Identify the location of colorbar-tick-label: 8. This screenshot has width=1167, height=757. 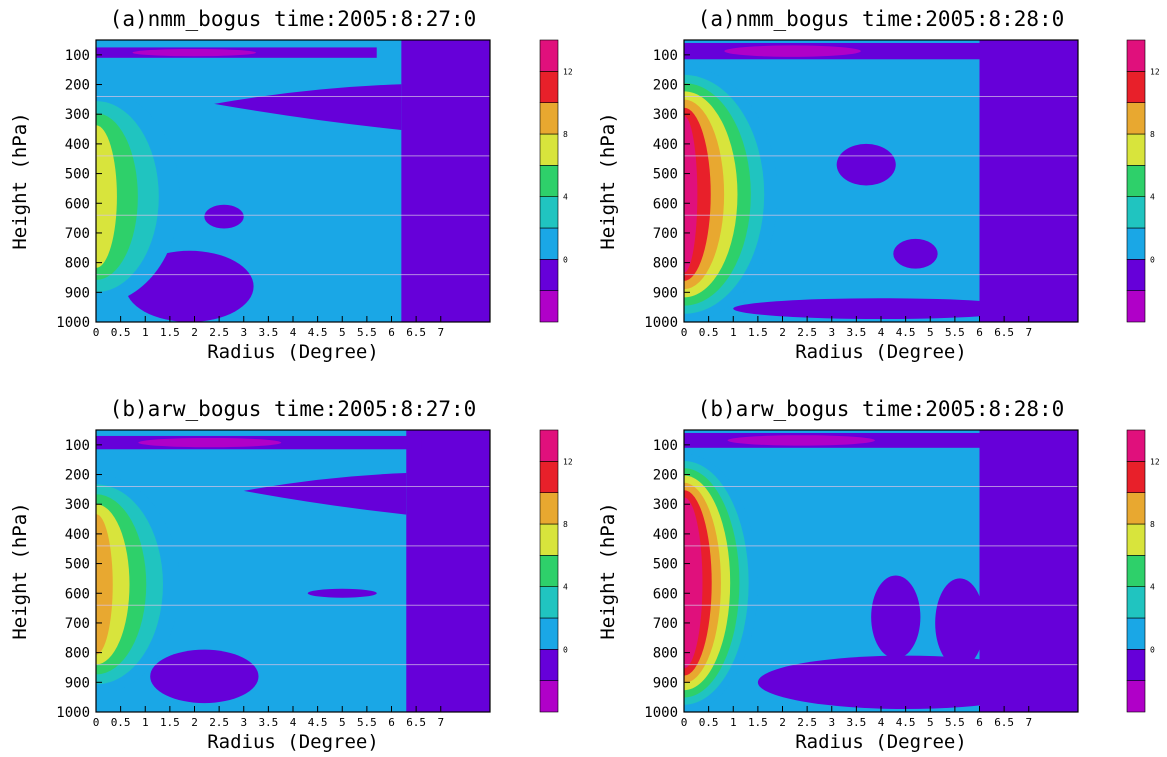
(1152, 524).